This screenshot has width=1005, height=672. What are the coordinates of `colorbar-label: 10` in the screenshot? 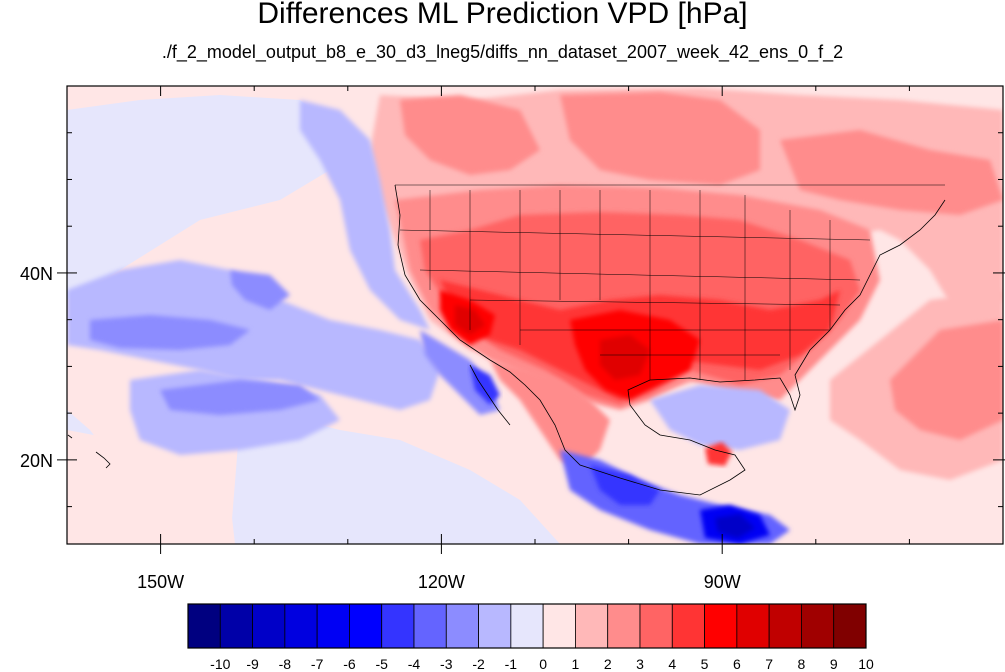 It's located at (866, 664).